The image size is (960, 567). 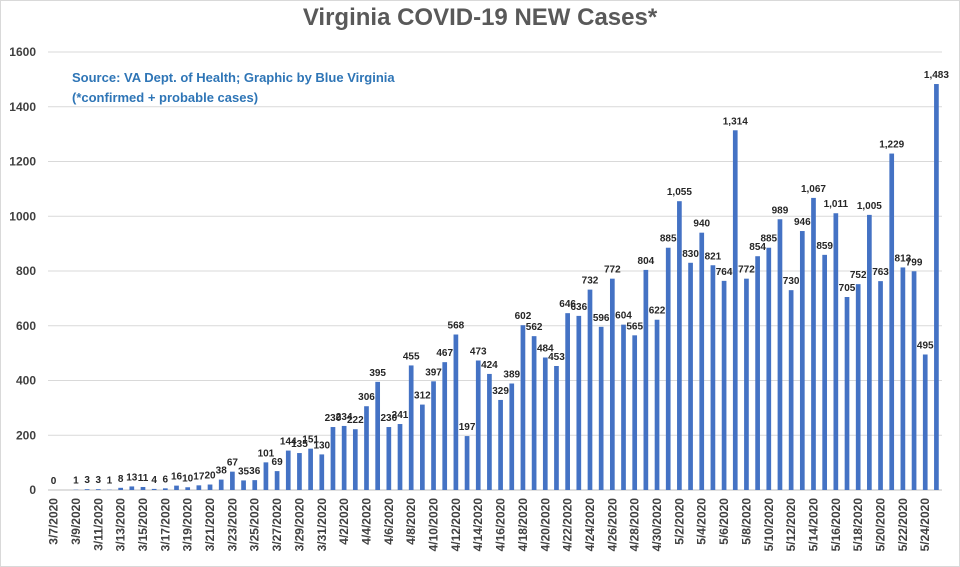 What do you see at coordinates (456, 525) in the screenshot?
I see `x-tick-label: 4/12/2020` at bounding box center [456, 525].